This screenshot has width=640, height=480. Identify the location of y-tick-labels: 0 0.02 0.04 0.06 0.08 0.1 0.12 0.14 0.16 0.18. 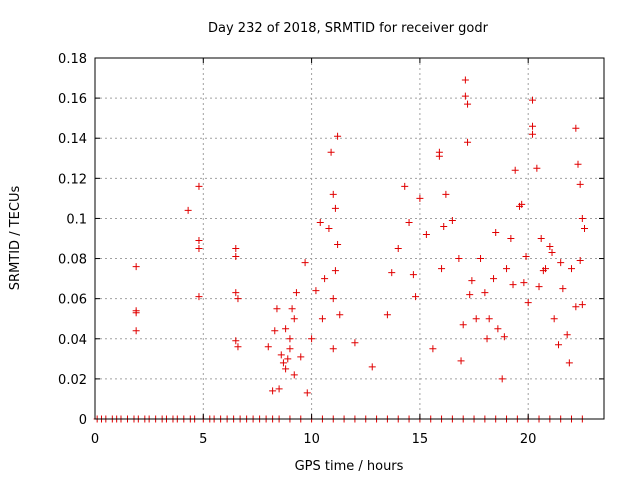
(72, 240).